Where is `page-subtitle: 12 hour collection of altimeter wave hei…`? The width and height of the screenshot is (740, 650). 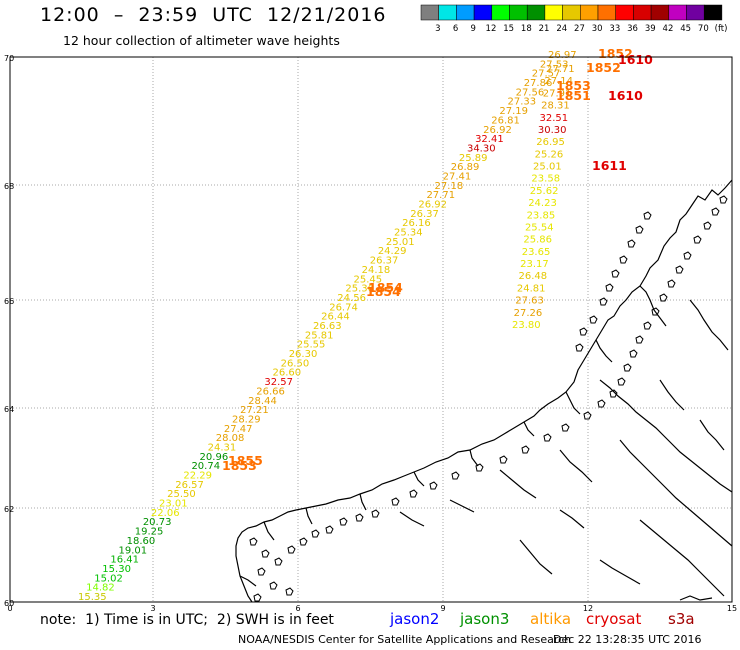
page-subtitle: 12 hour collection of altimeter wave hei… is located at coordinates (201, 40).